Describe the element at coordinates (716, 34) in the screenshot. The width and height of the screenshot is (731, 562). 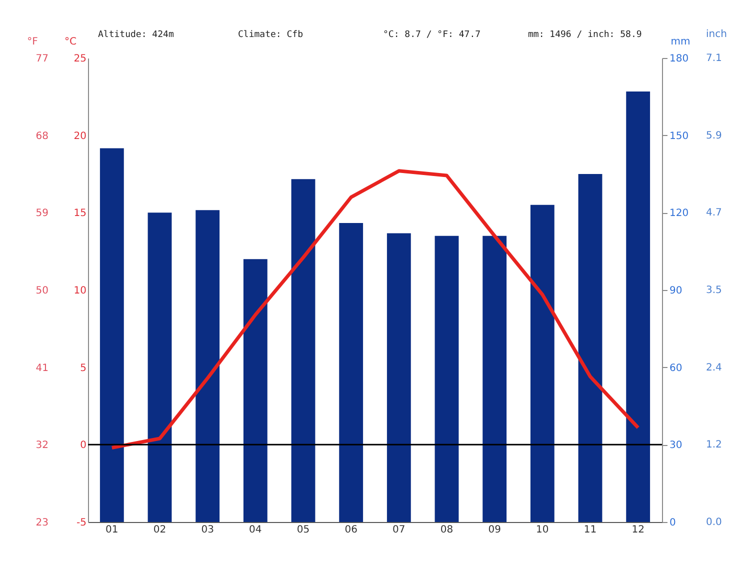
I see `text: inch` at that location.